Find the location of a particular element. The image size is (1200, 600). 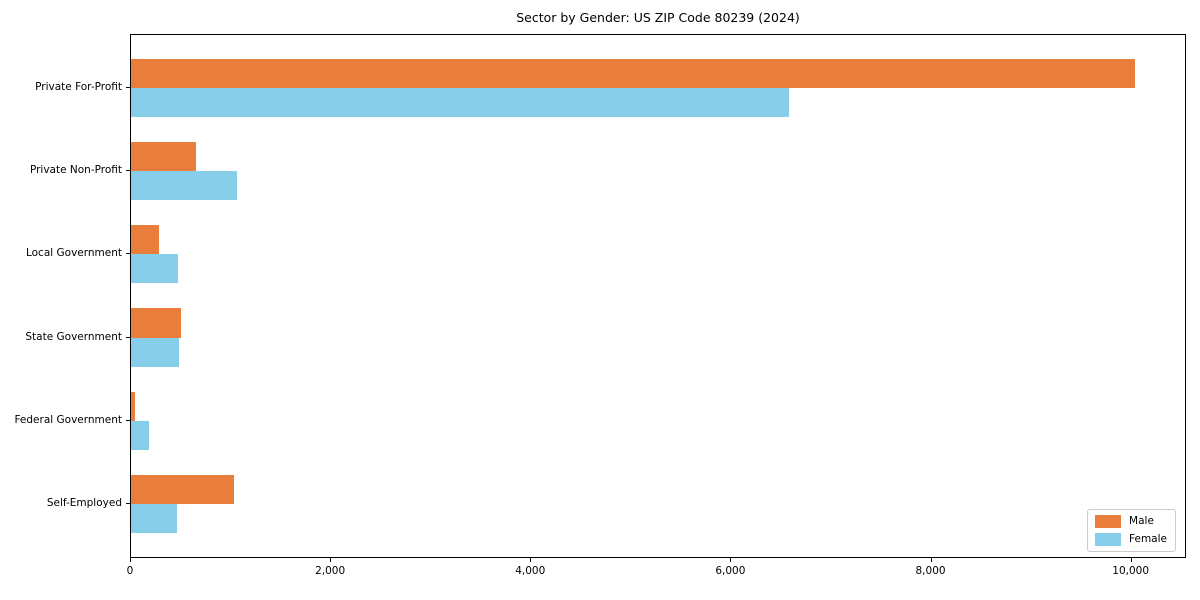

legend-swatch-female is located at coordinates (1108, 539).